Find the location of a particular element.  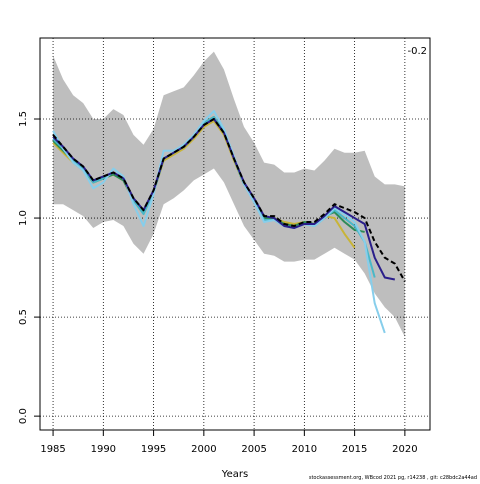

x-tick-label: 1990 is located at coordinates (103, 449).